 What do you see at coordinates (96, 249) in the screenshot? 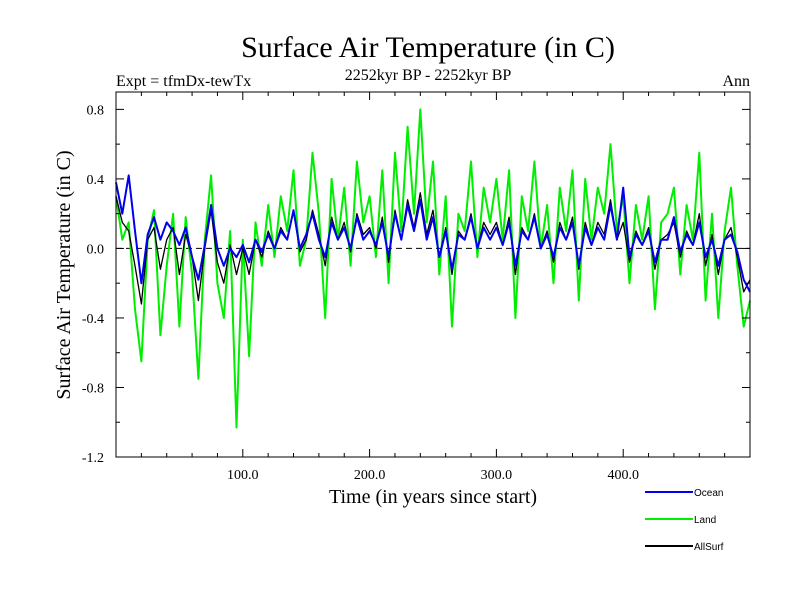
I see `y-tick-label: 0.0` at bounding box center [96, 249].